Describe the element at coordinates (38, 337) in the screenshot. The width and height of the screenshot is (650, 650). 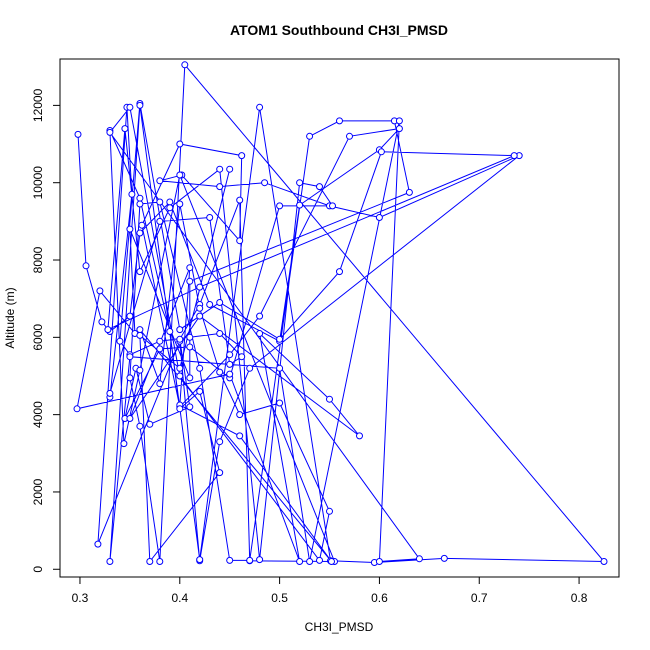
I see `y-tick-label: 6000` at that location.